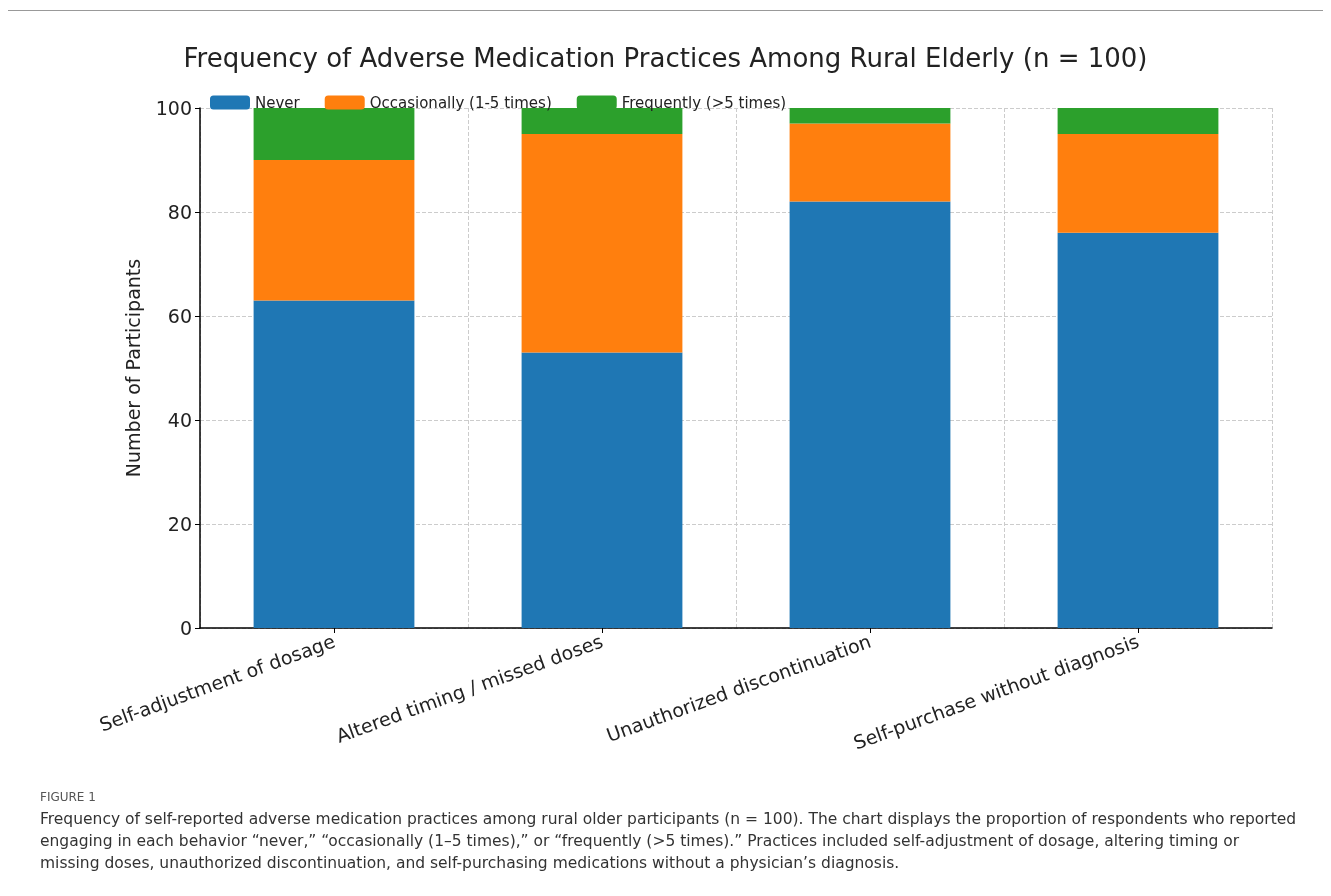 This screenshot has height=896, width=1331. Describe the element at coordinates (185, 628) in the screenshot. I see `y-tick-label: 0` at that location.